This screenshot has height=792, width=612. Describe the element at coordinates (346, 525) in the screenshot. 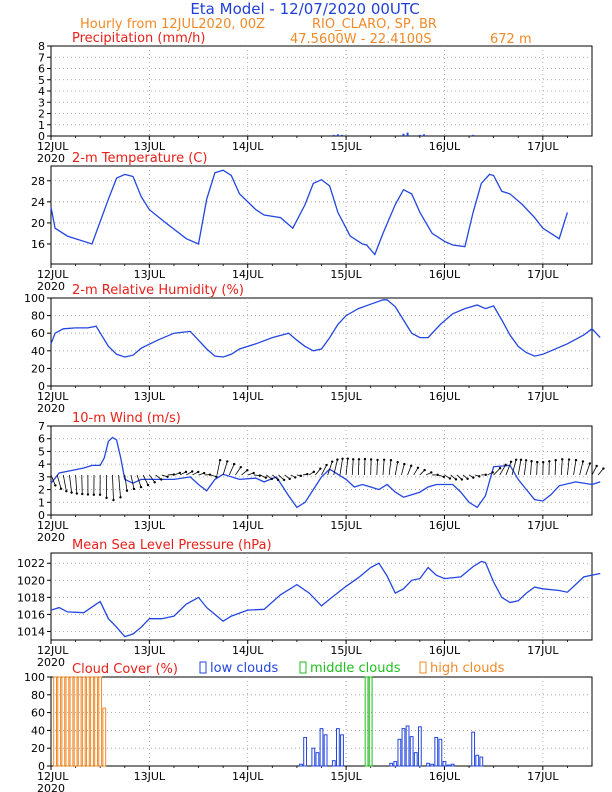

I see `wind-xtick-label: 15JUL` at that location.